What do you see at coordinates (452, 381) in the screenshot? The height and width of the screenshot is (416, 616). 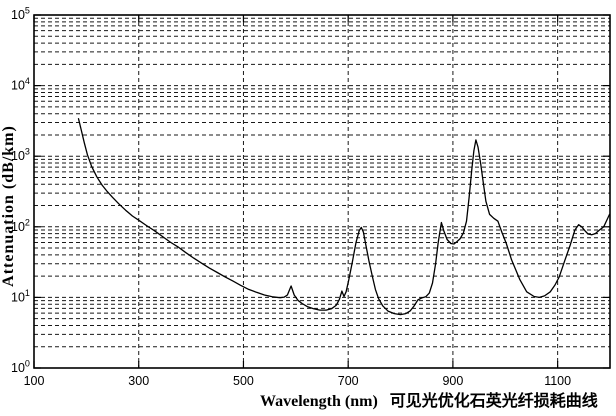 I see `x-tick-label: 900` at bounding box center [452, 381].